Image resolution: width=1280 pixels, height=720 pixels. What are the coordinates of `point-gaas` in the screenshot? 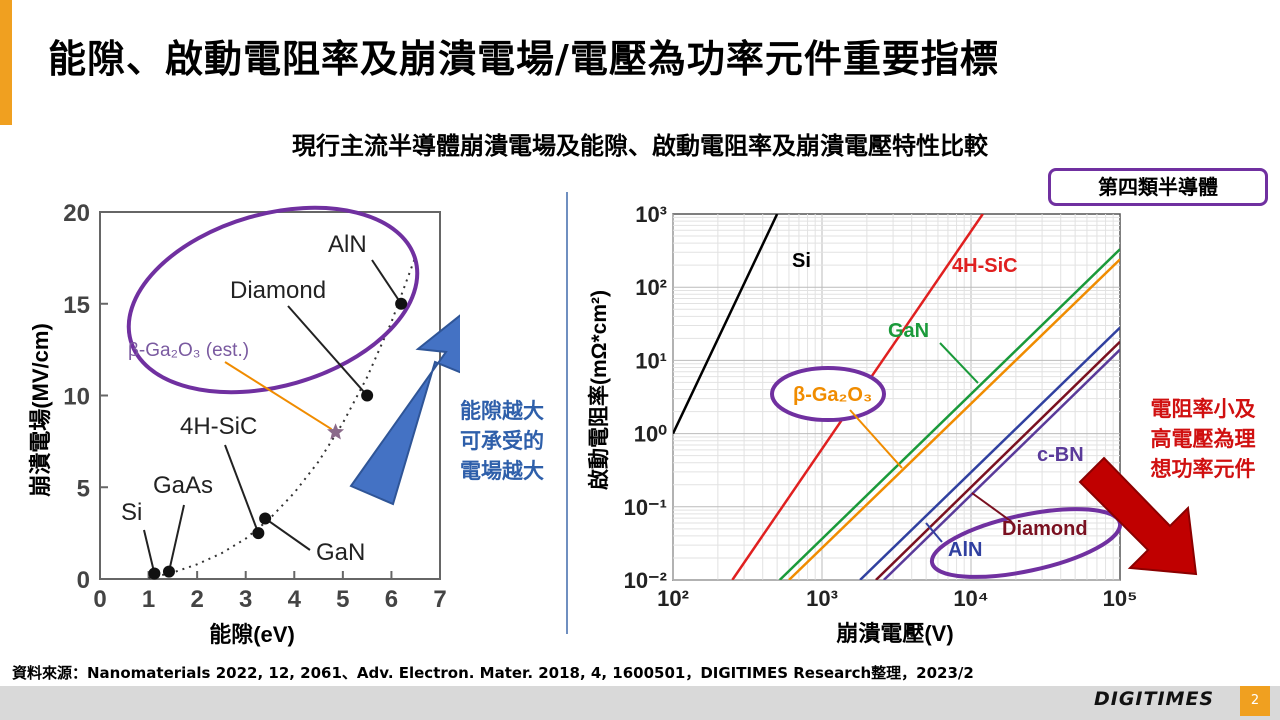 It's located at (168, 571).